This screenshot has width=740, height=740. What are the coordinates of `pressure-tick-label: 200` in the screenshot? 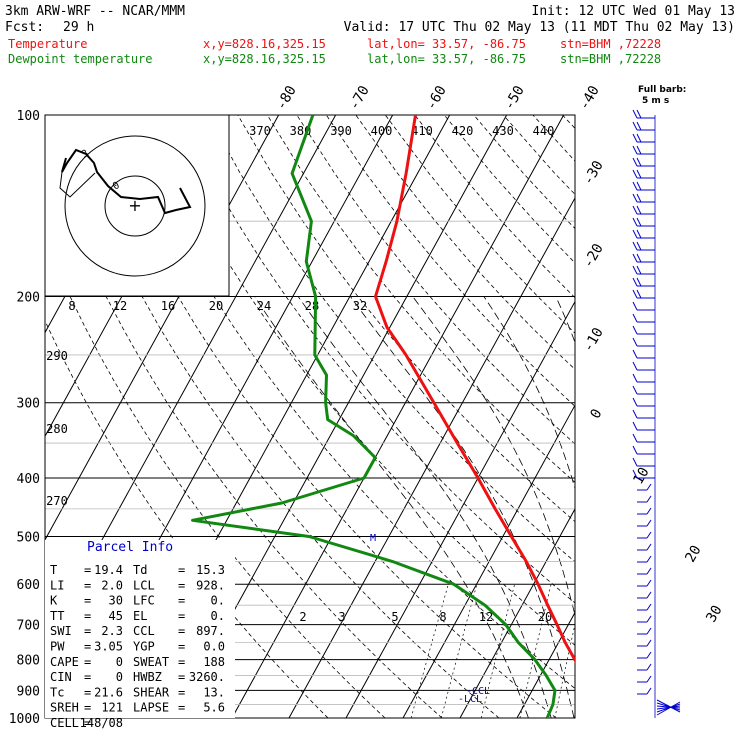 It's located at (28, 298).